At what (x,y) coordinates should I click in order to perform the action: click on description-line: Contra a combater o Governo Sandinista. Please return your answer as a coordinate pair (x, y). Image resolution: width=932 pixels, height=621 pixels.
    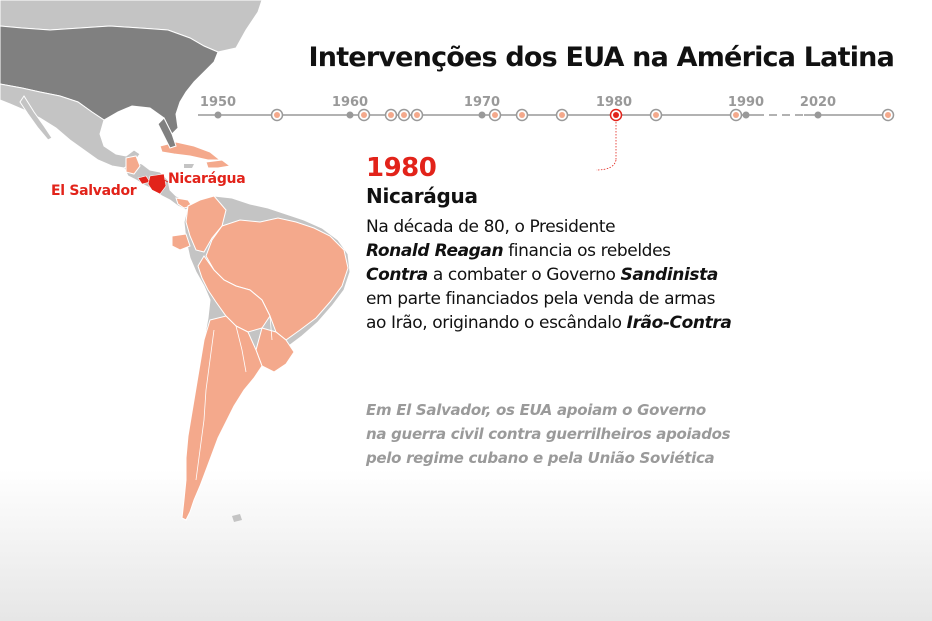
    Looking at the image, I should click on (576, 275).